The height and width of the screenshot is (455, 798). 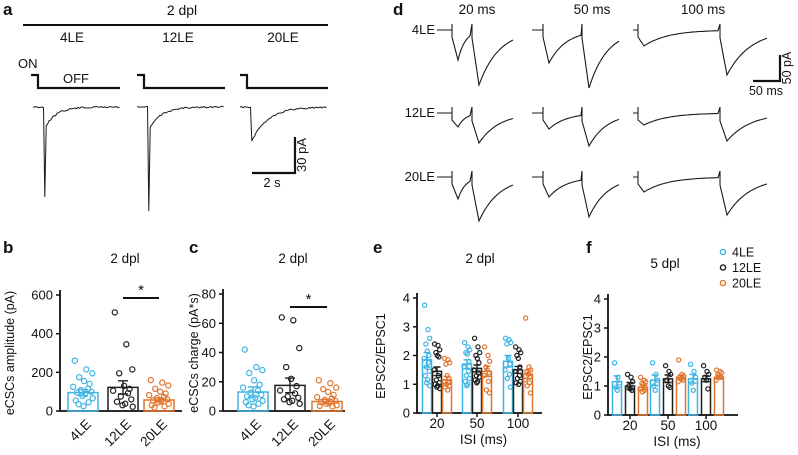 What do you see at coordinates (706, 425) in the screenshot?
I see `x-tick-label: 100` at bounding box center [706, 425].